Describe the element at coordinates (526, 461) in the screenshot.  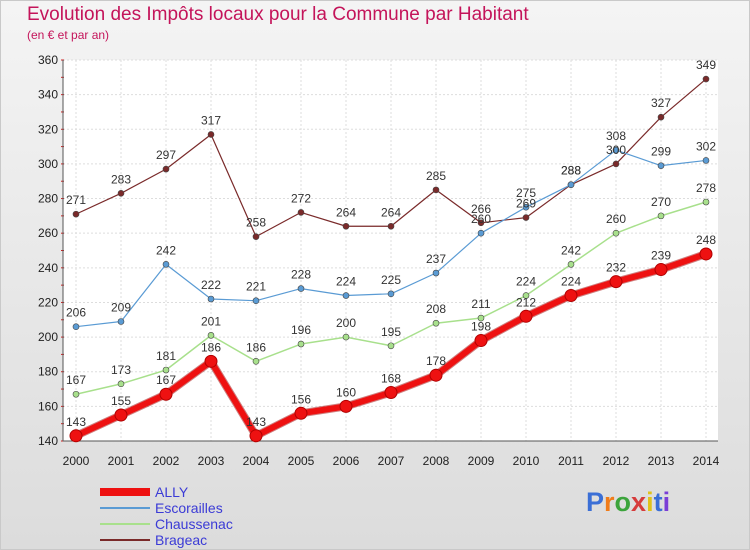
I see `x-tick-label: 2010` at that location.